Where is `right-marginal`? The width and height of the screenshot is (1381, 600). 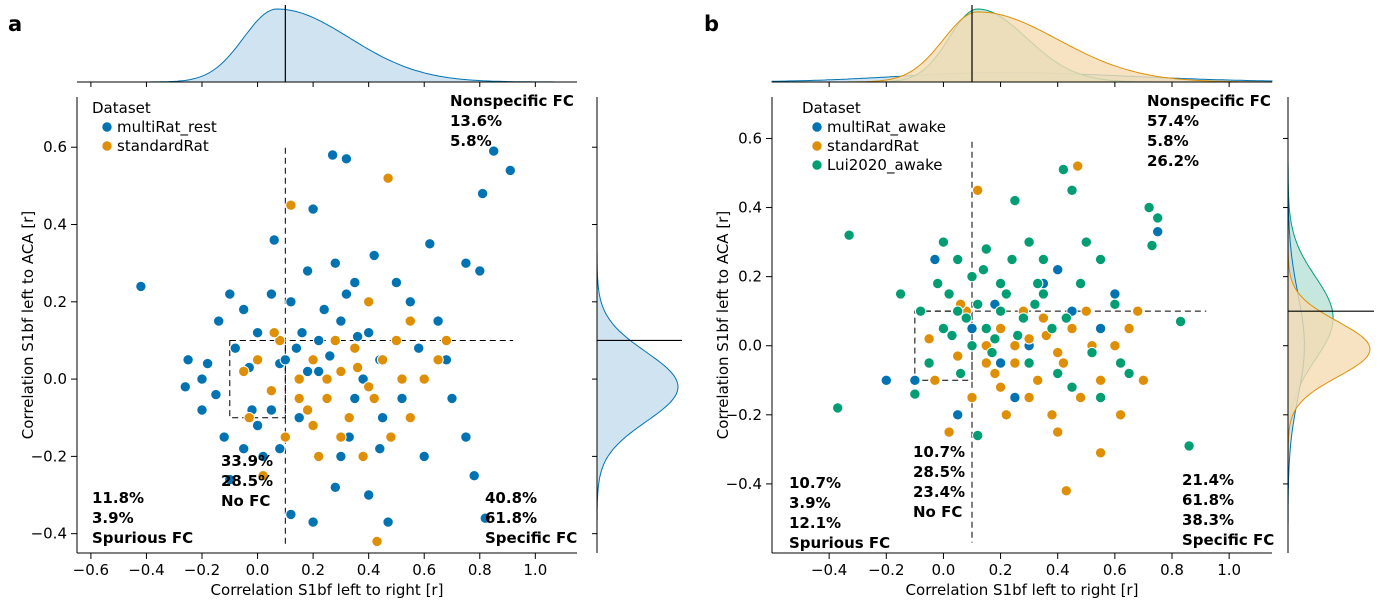
right-marginal is located at coordinates (1330, 325).